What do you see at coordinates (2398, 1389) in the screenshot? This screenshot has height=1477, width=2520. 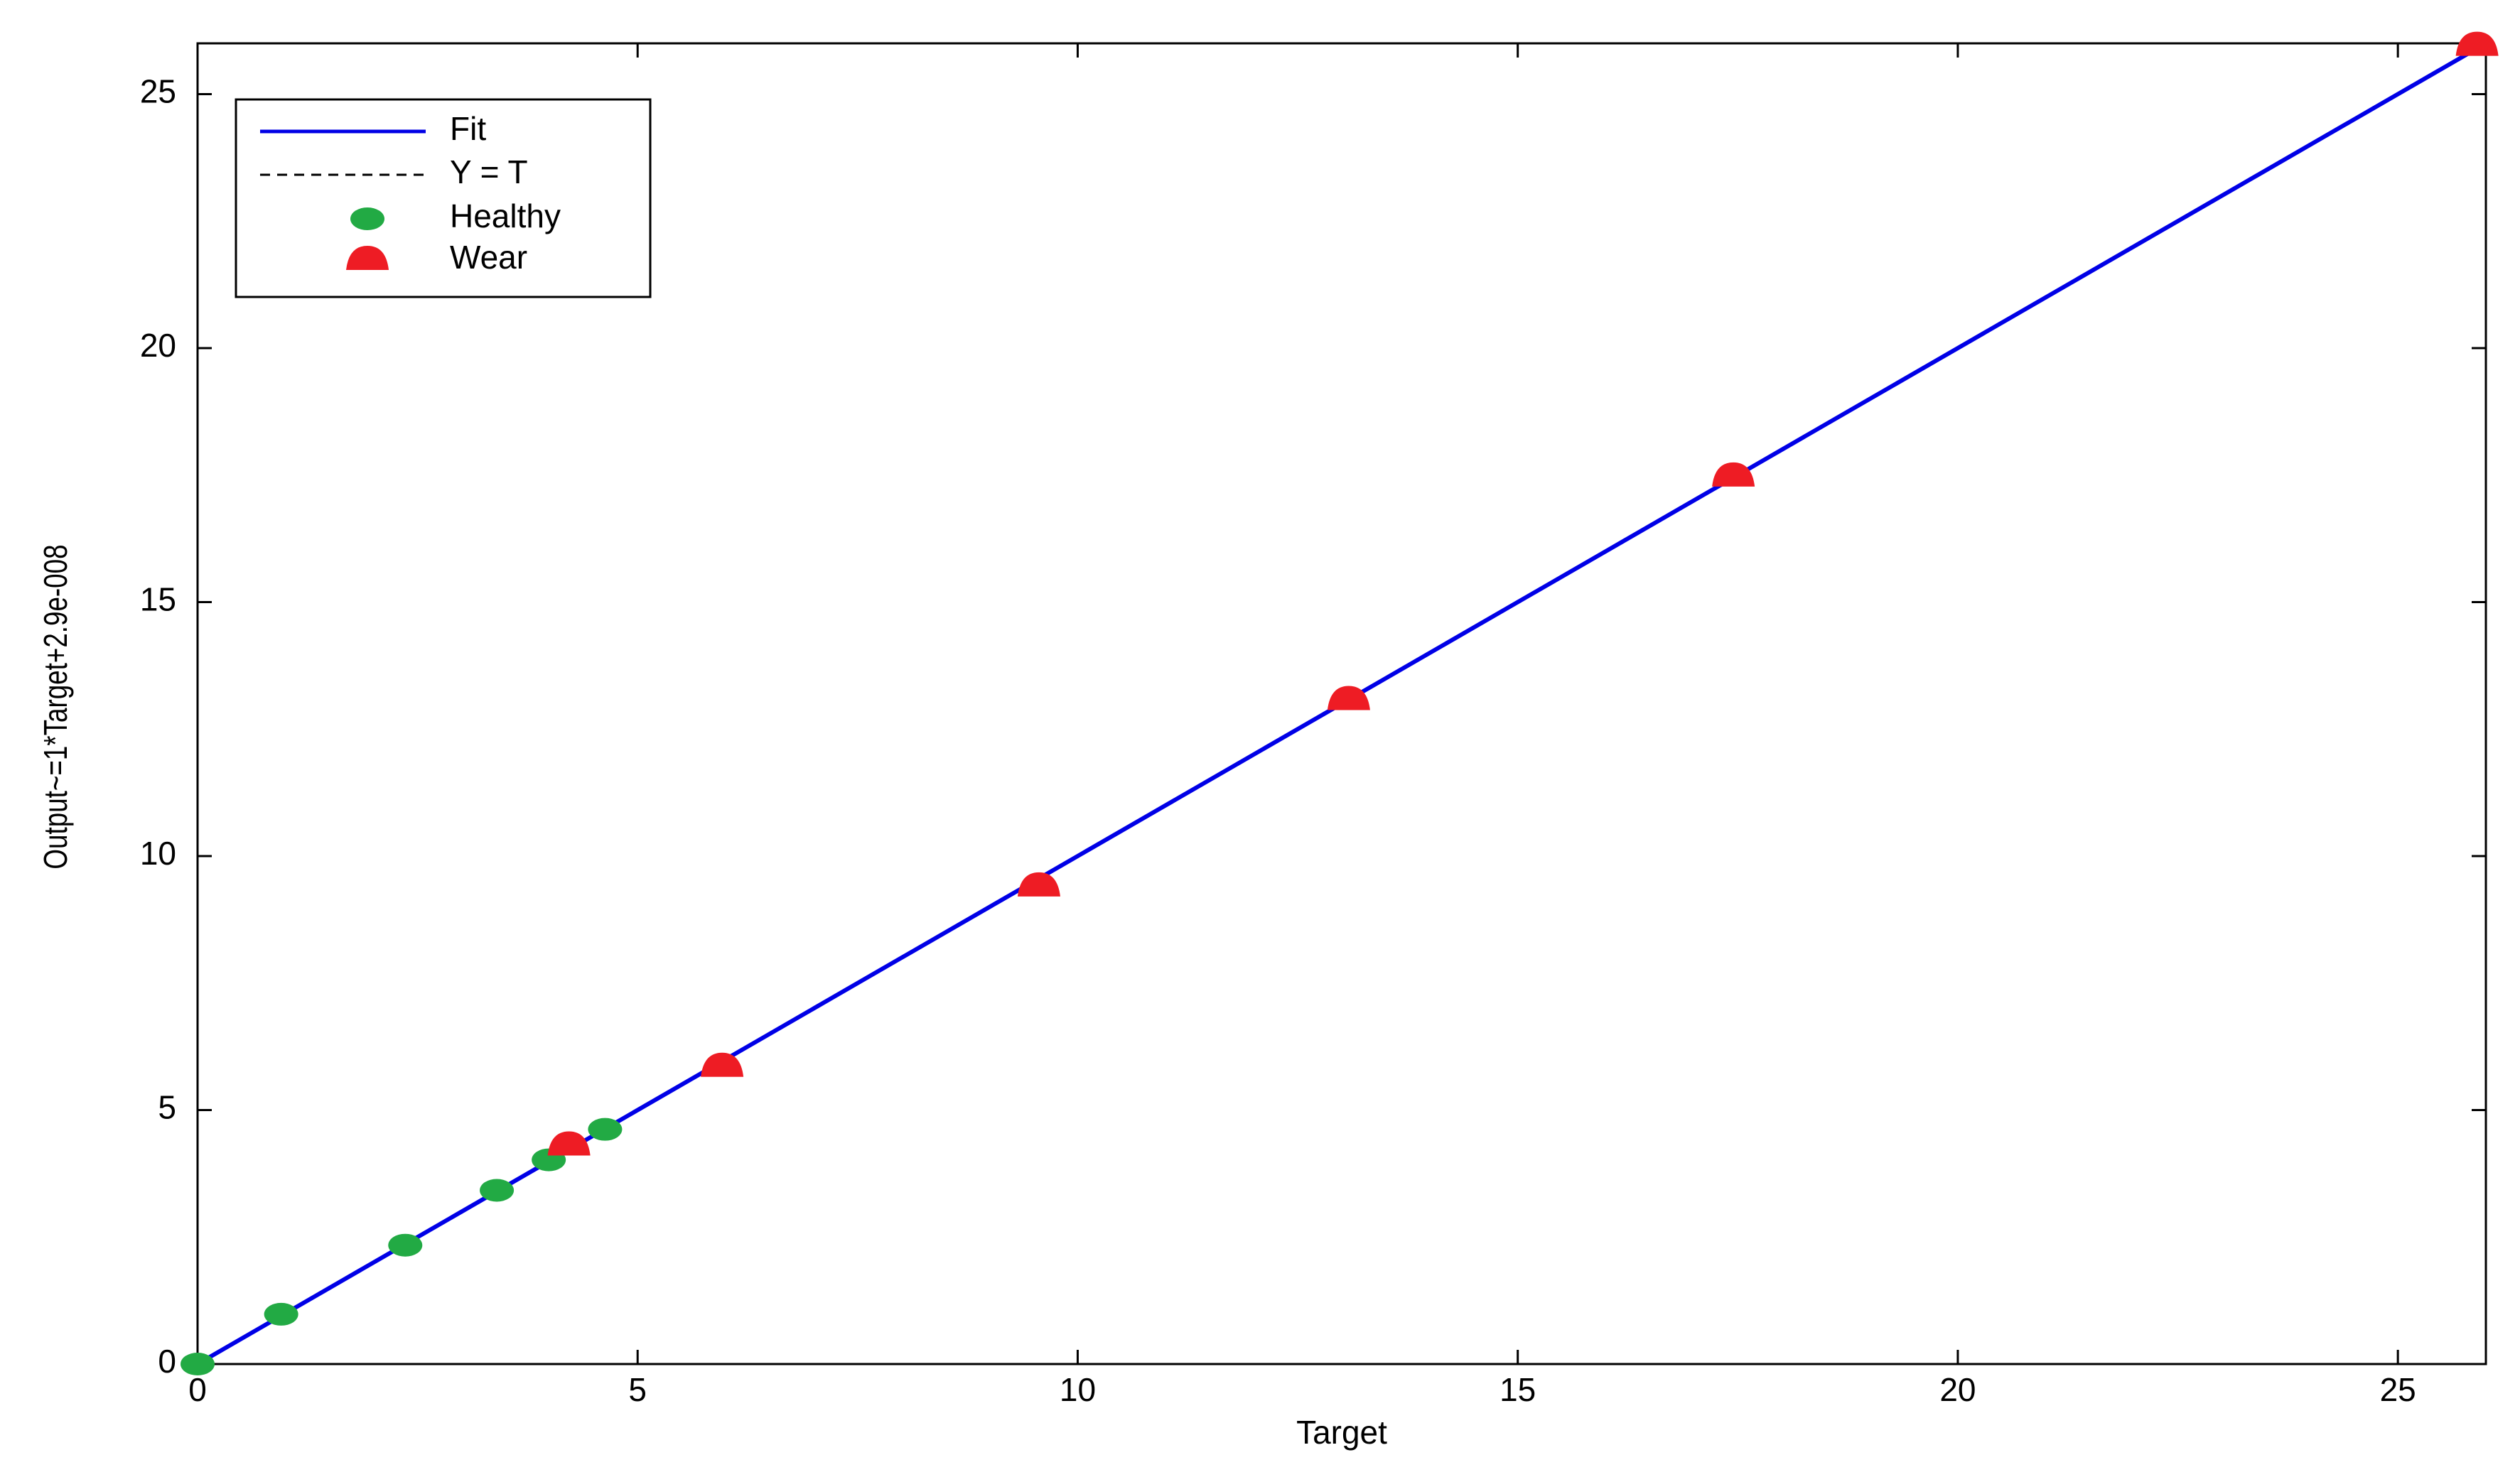 I see `x-tick-label: 25` at bounding box center [2398, 1389].